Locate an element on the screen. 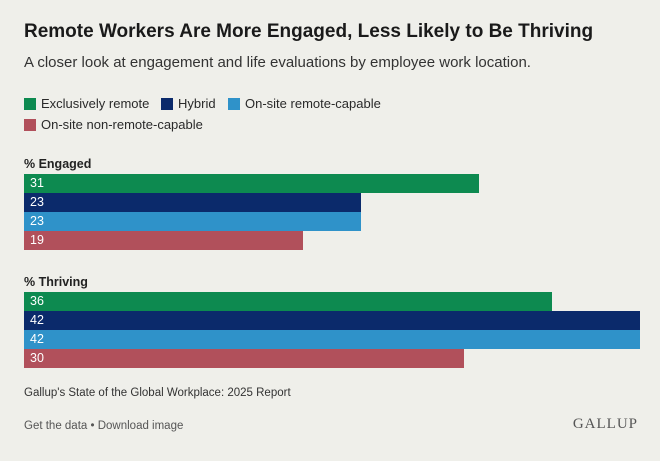 Image resolution: width=660 pixels, height=461 pixels. legend-item: Exclusively remote is located at coordinates (86, 103).